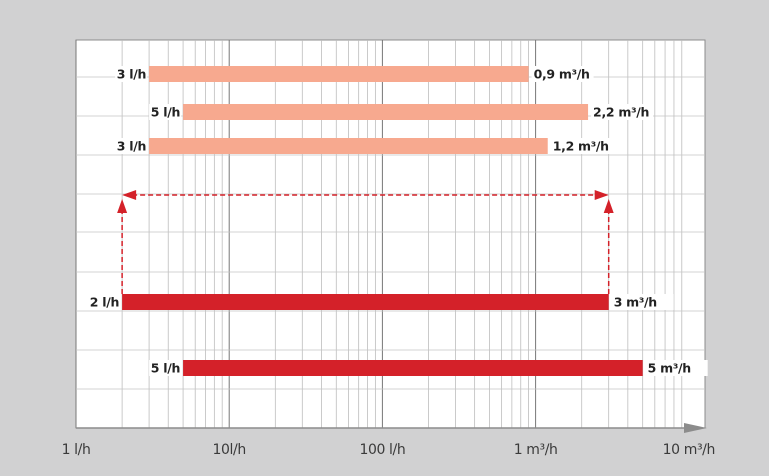 This screenshot has width=769, height=476. What do you see at coordinates (122, 206) in the screenshot?
I see `arrowhead-up-left` at bounding box center [122, 206].